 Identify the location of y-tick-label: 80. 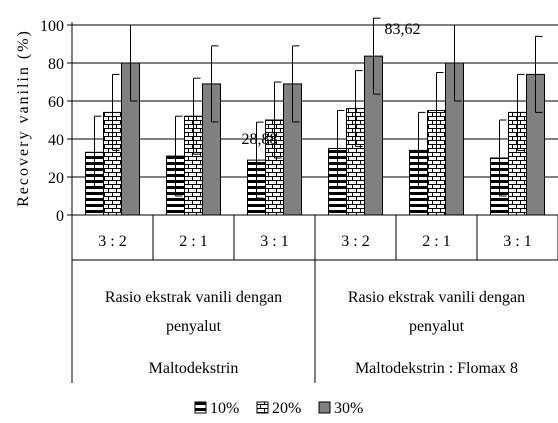
(56, 64).